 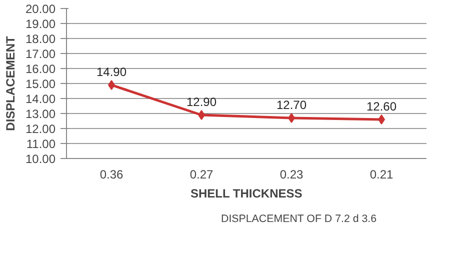 What do you see at coordinates (202, 175) in the screenshot?
I see `x-tick-label: 0.27` at bounding box center [202, 175].